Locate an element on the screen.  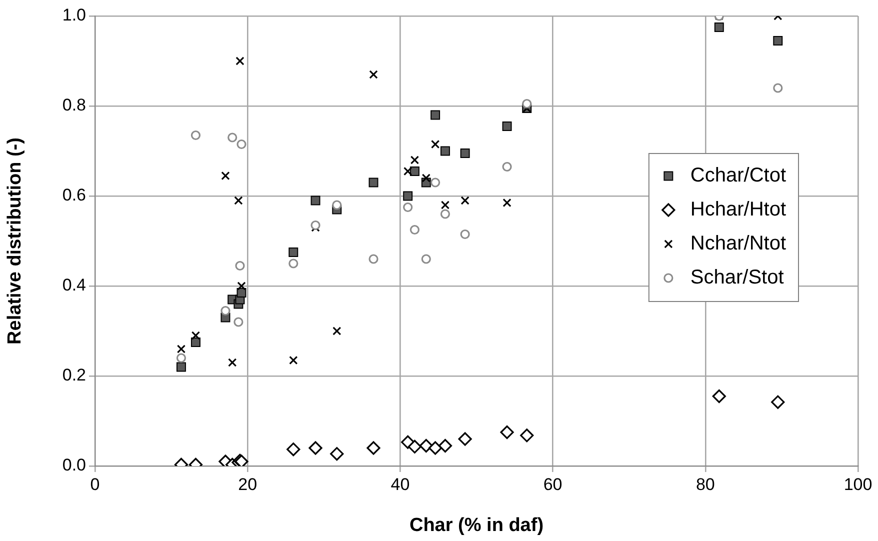
x-tick-label: 20 is located at coordinates (248, 484).